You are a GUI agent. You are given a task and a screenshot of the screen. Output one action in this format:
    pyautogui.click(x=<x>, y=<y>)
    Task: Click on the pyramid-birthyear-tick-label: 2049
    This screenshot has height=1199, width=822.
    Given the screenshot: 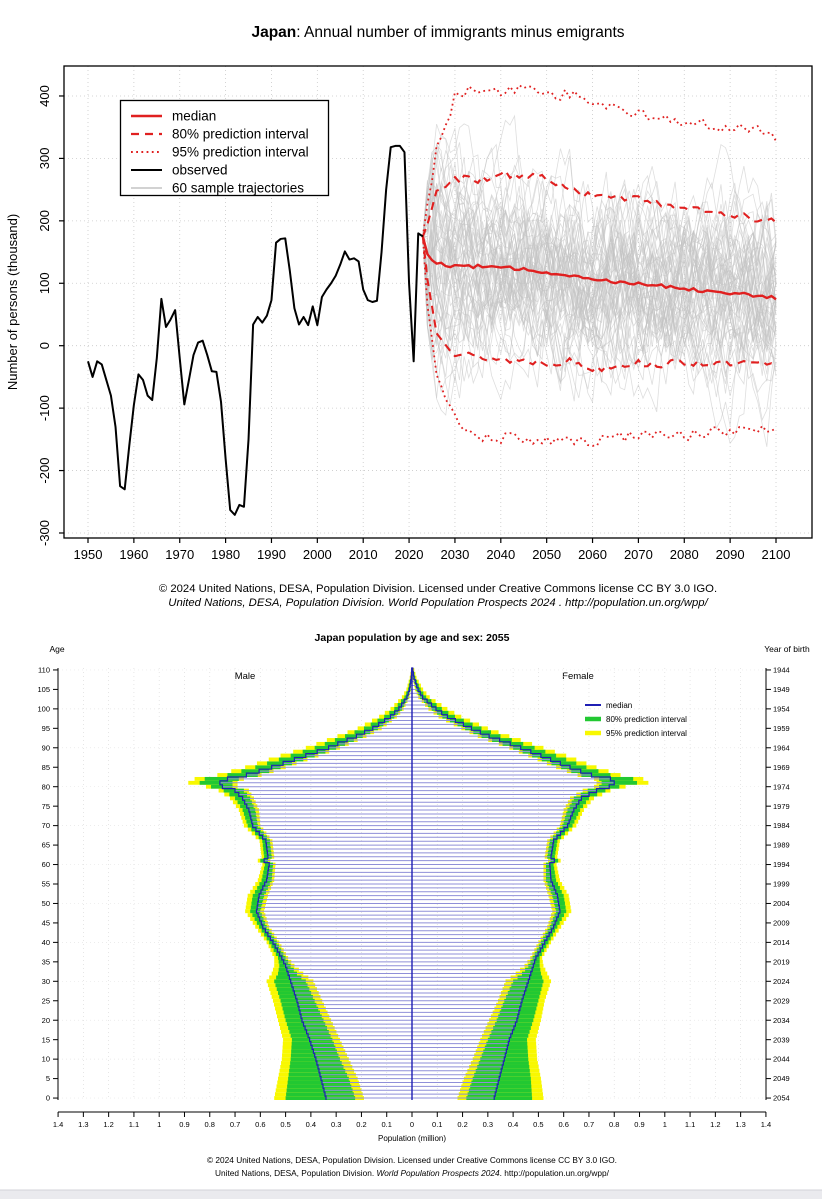 What is the action you would take?
    pyautogui.click(x=781, y=1078)
    